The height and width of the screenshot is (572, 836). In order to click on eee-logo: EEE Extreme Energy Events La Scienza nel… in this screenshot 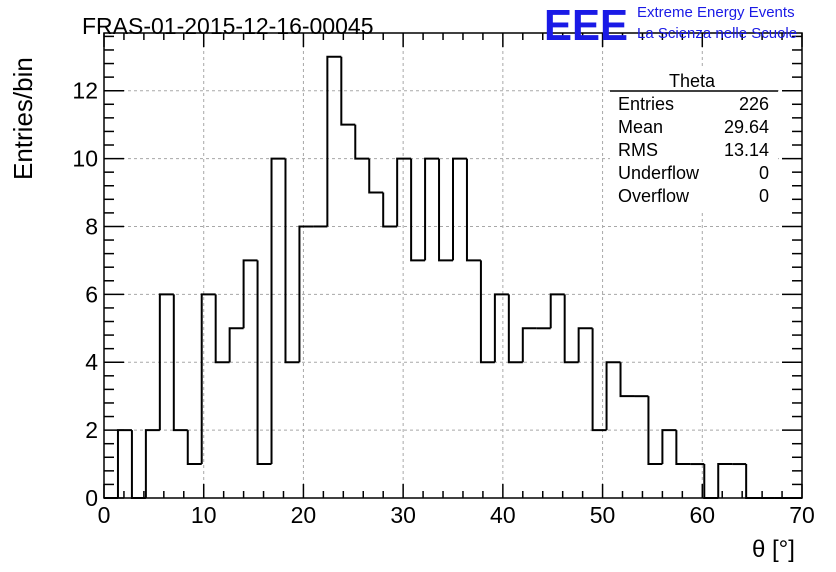, I will do `click(670, 25)`.